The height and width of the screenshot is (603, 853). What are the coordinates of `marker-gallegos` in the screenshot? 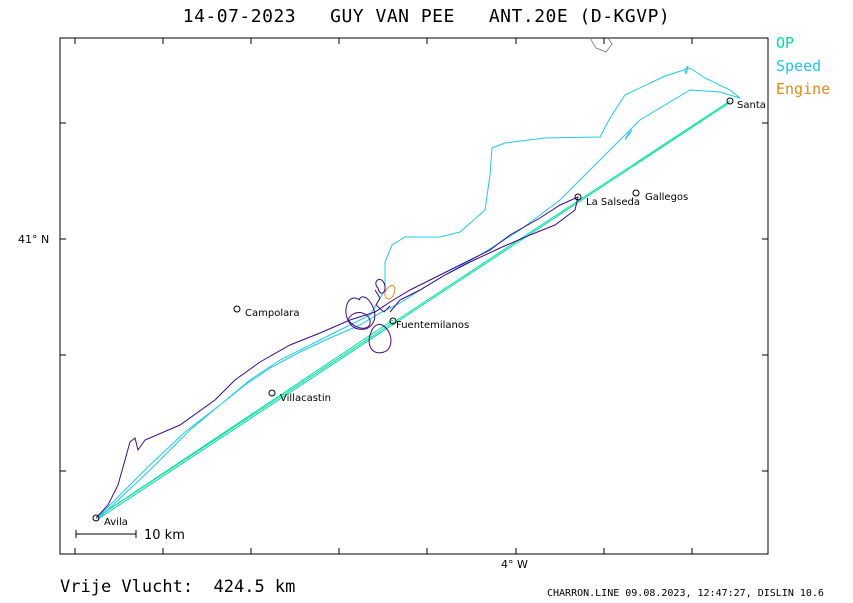 It's located at (636, 193).